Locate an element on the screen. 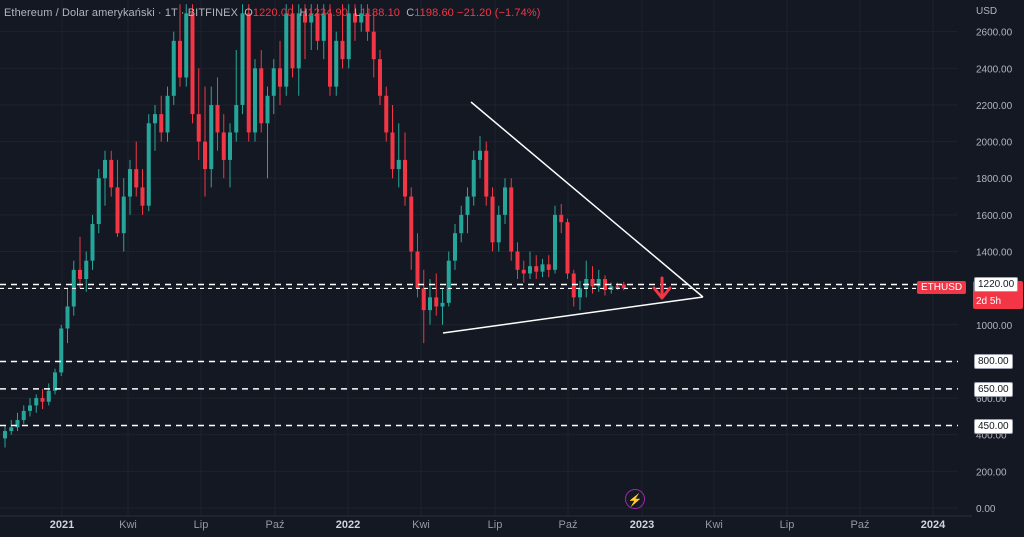 The width and height of the screenshot is (1024, 537). change-value: −21.20 (−1.74%) is located at coordinates (499, 13).